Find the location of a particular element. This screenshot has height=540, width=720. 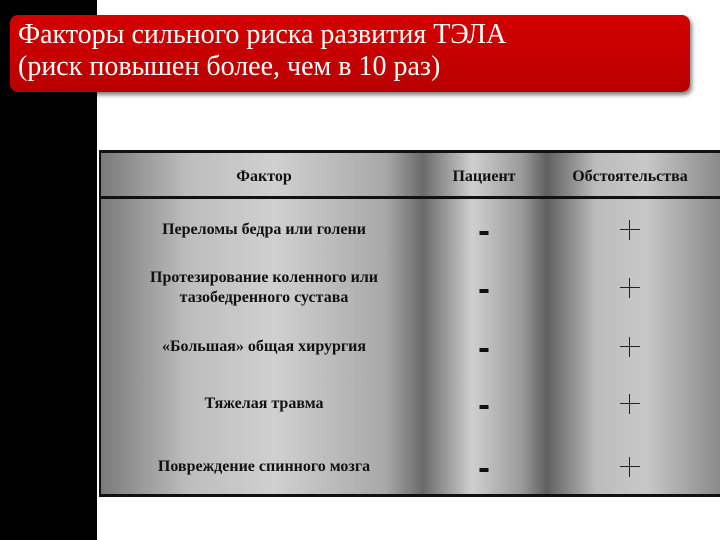

factor-cell: «Большая» общая хирургия is located at coordinates (264, 346).